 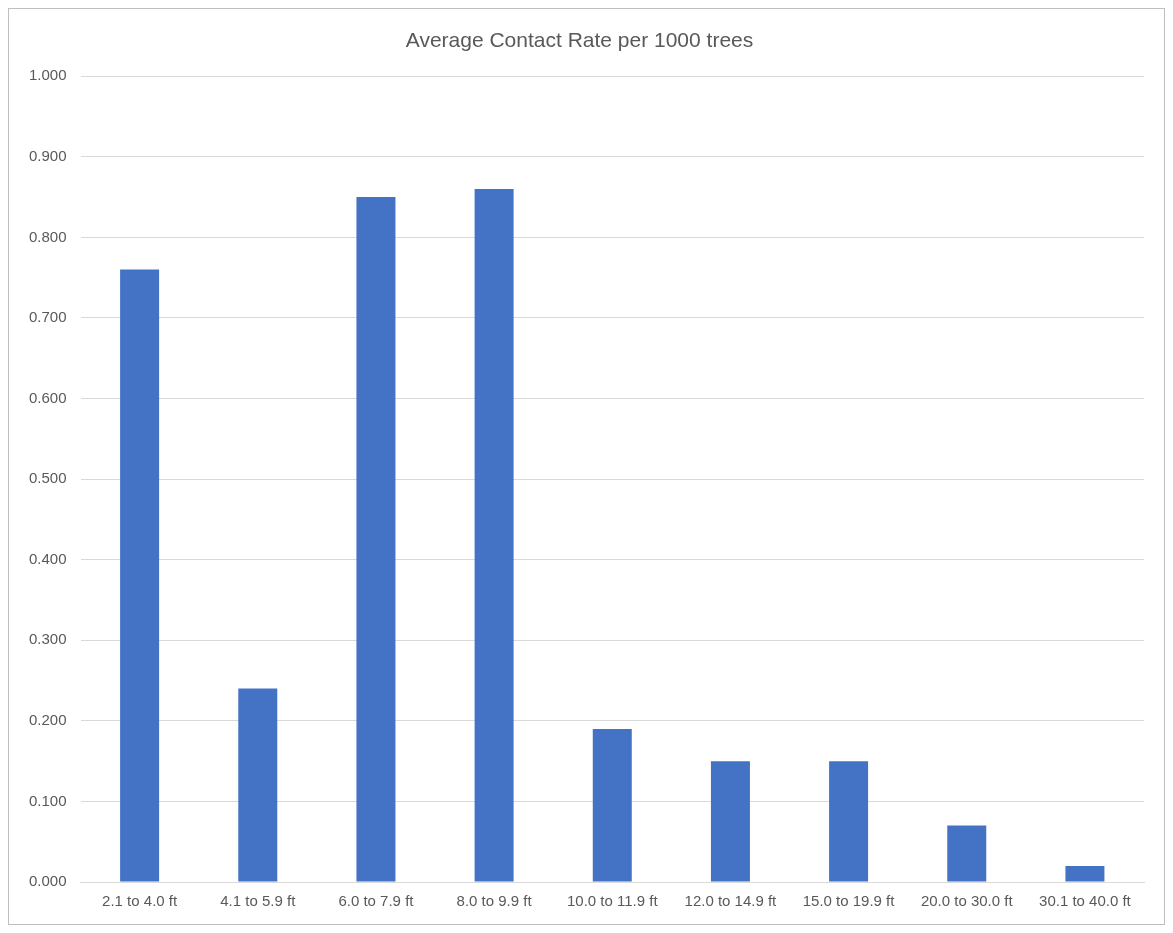 What do you see at coordinates (494, 901) in the screenshot?
I see `x-tick-label: 8.0 to 9.9 ft` at bounding box center [494, 901].